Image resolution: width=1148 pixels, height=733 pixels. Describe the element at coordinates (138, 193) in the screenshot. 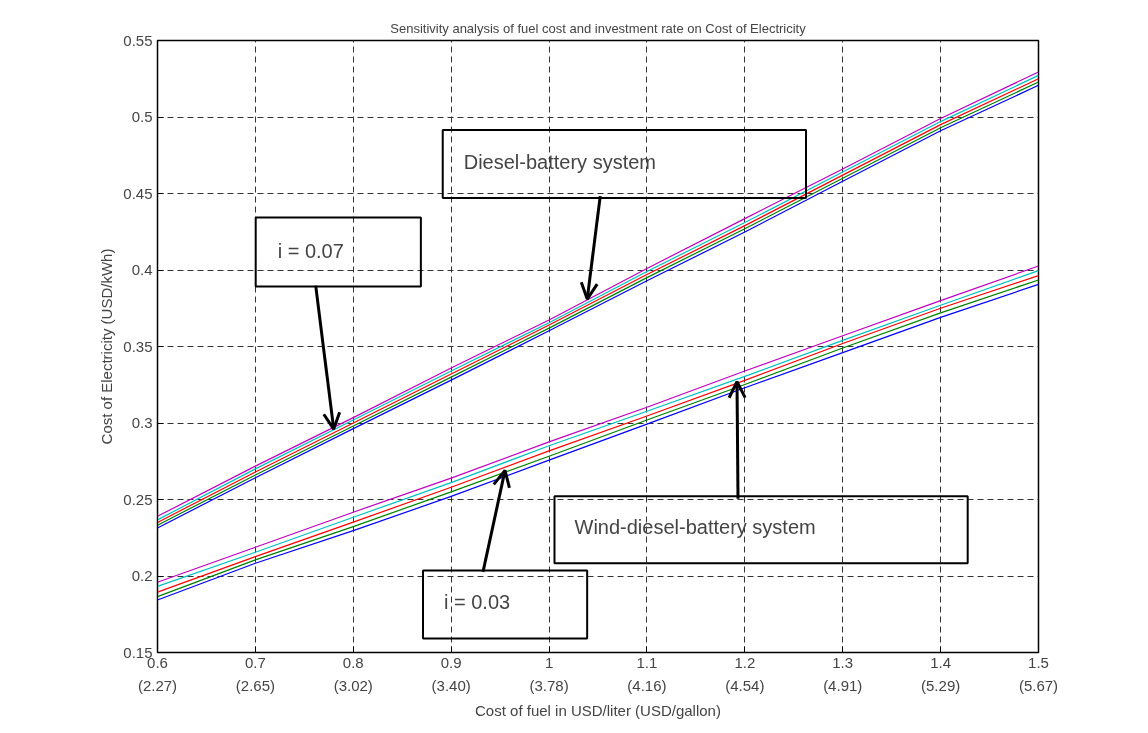

I see `y-tick-label: 0.45` at that location.